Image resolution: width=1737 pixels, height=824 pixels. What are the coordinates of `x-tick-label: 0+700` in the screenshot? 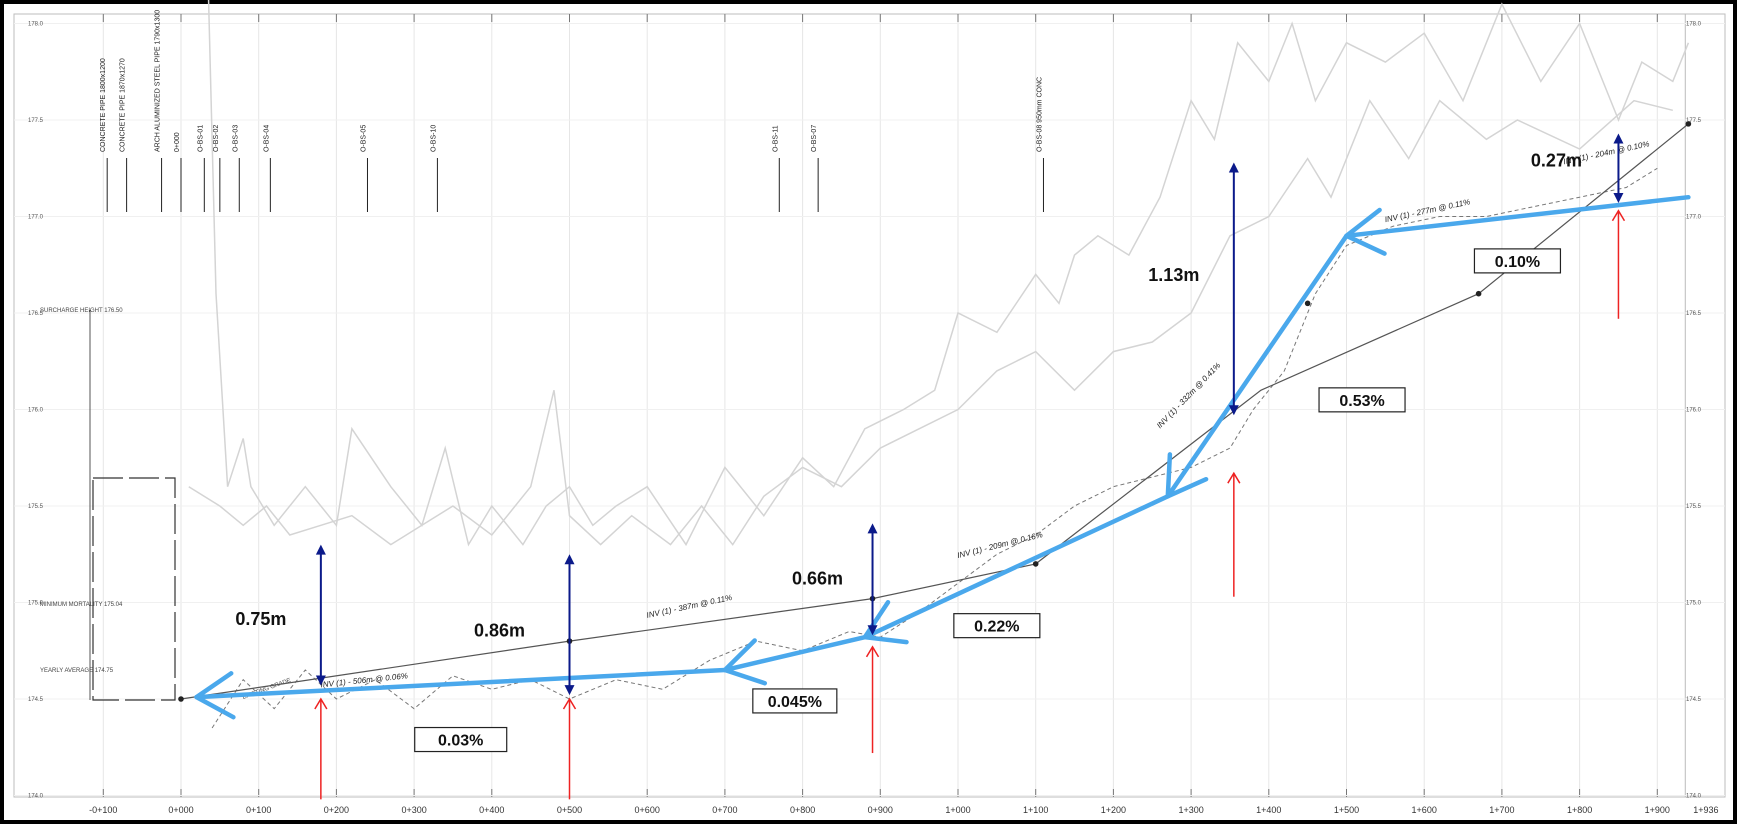 It's located at (724, 810).